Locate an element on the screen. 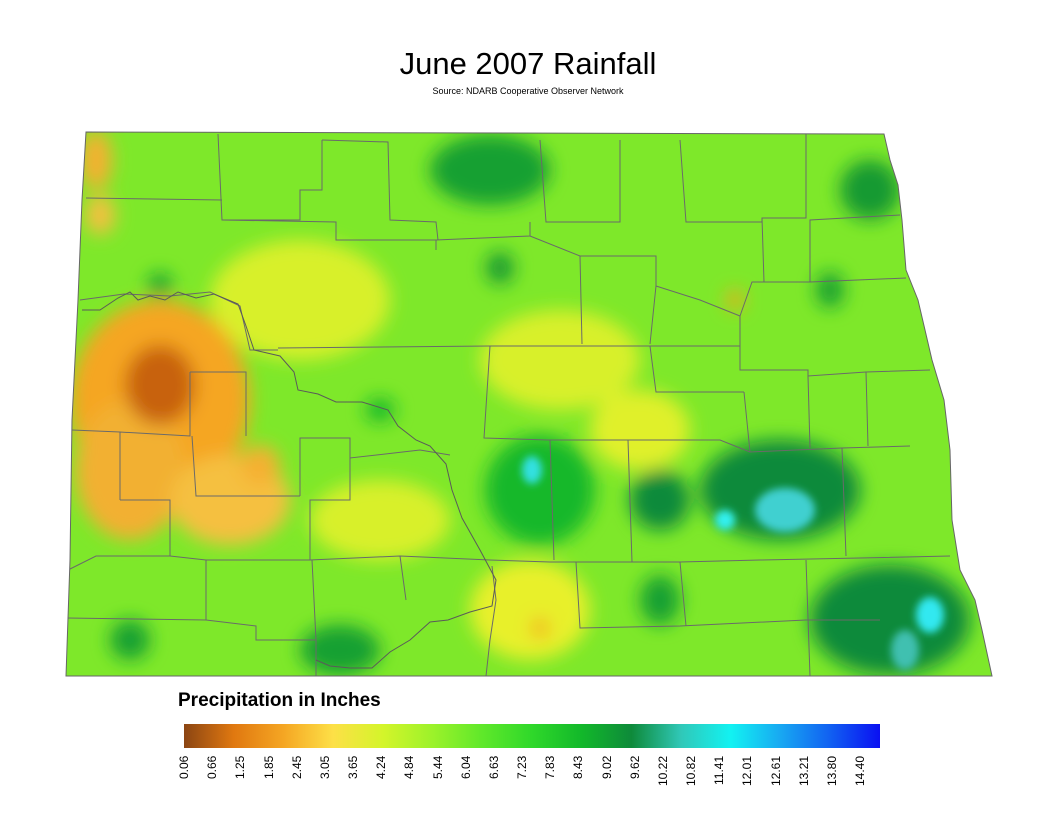  legend-tick-label: 3.65 is located at coordinates (353, 768).